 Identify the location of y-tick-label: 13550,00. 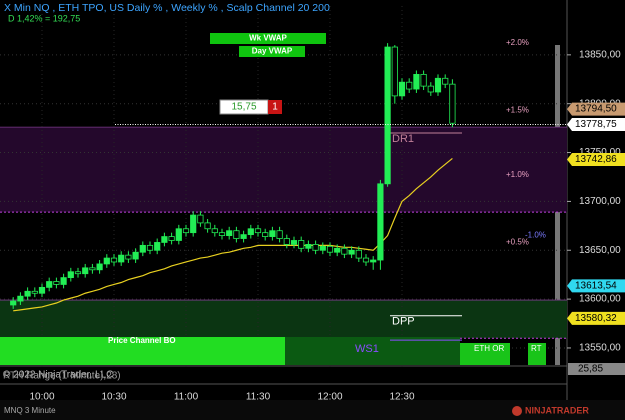
(600, 348).